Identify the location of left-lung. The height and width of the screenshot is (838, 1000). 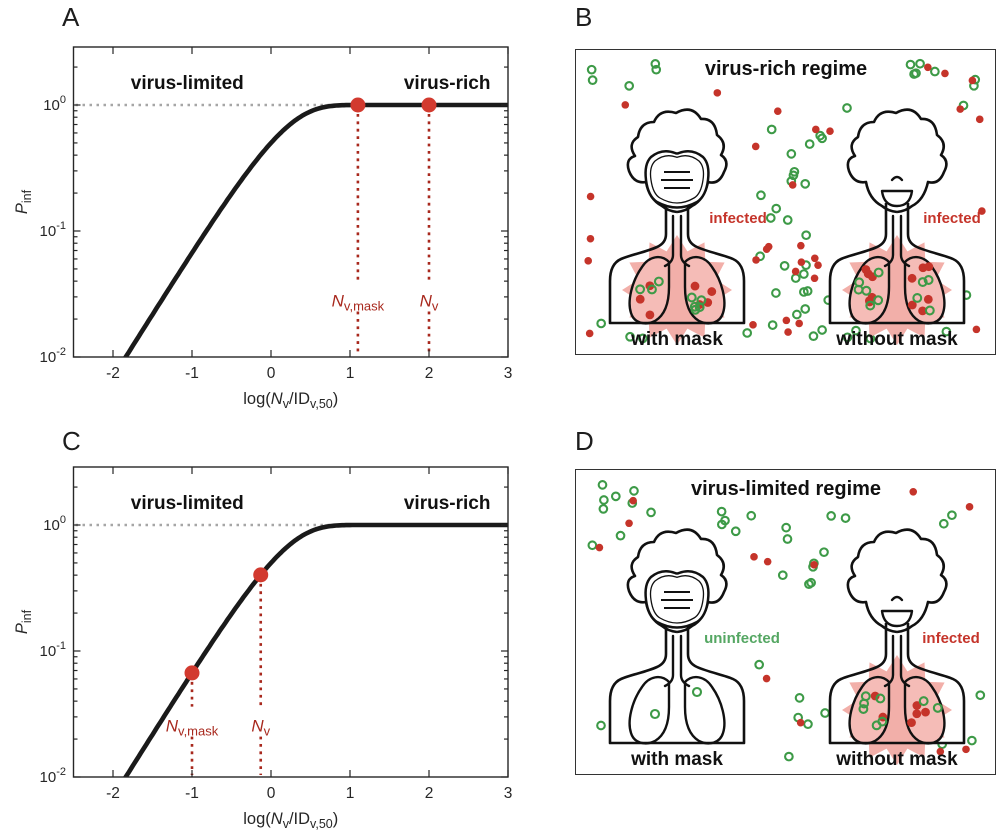
(649, 290).